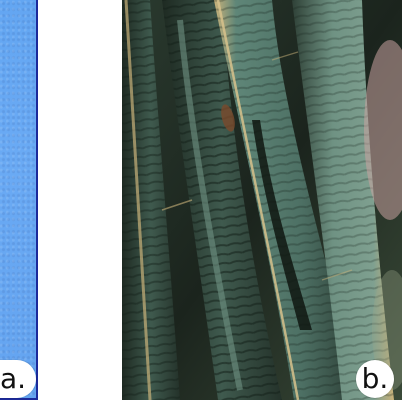  What do you see at coordinates (375, 379) in the screenshot?
I see `panel-b-label: b.` at bounding box center [375, 379].